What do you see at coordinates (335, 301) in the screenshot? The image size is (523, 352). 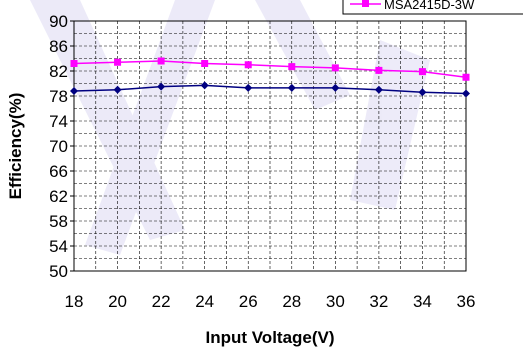 I see `x-tick-label-30: 30` at bounding box center [335, 301].